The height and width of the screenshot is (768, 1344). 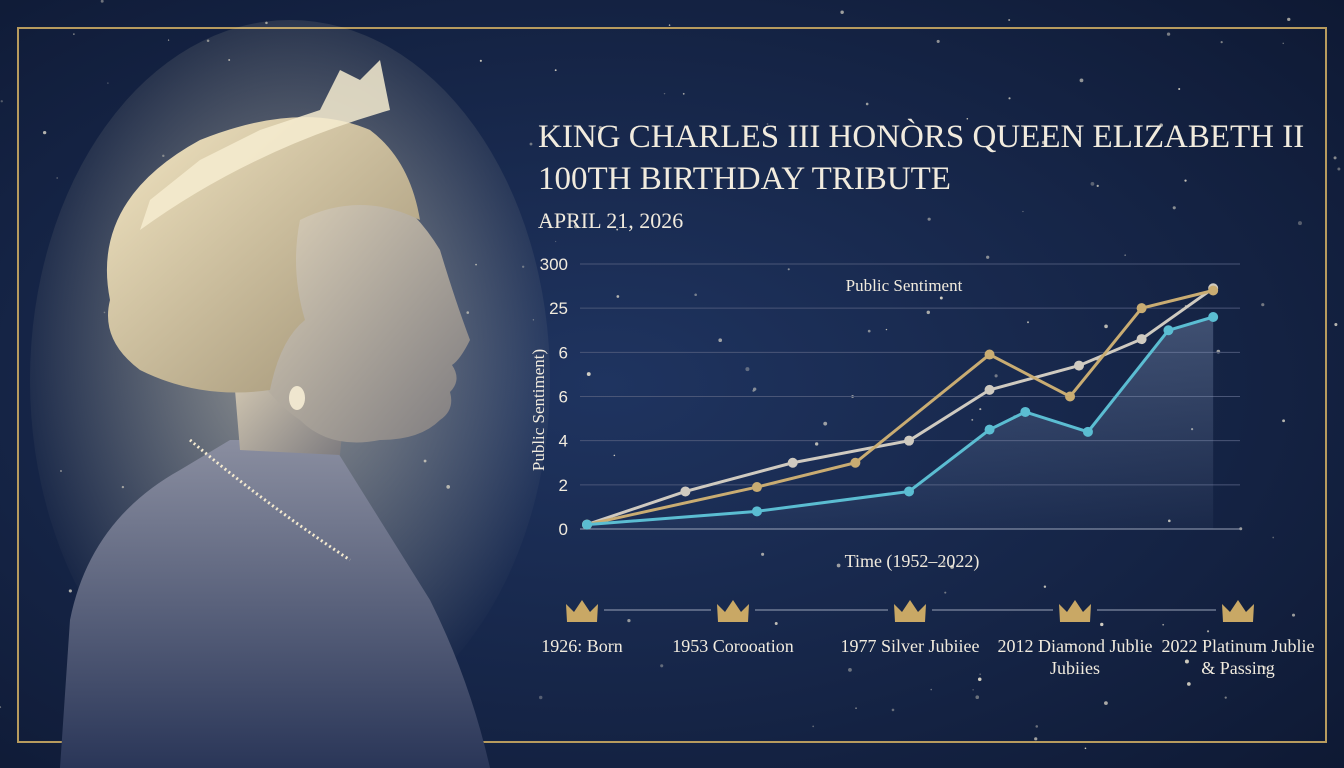 I want to click on x-axis-label: Time (1952–2022), so click(x=912, y=561).